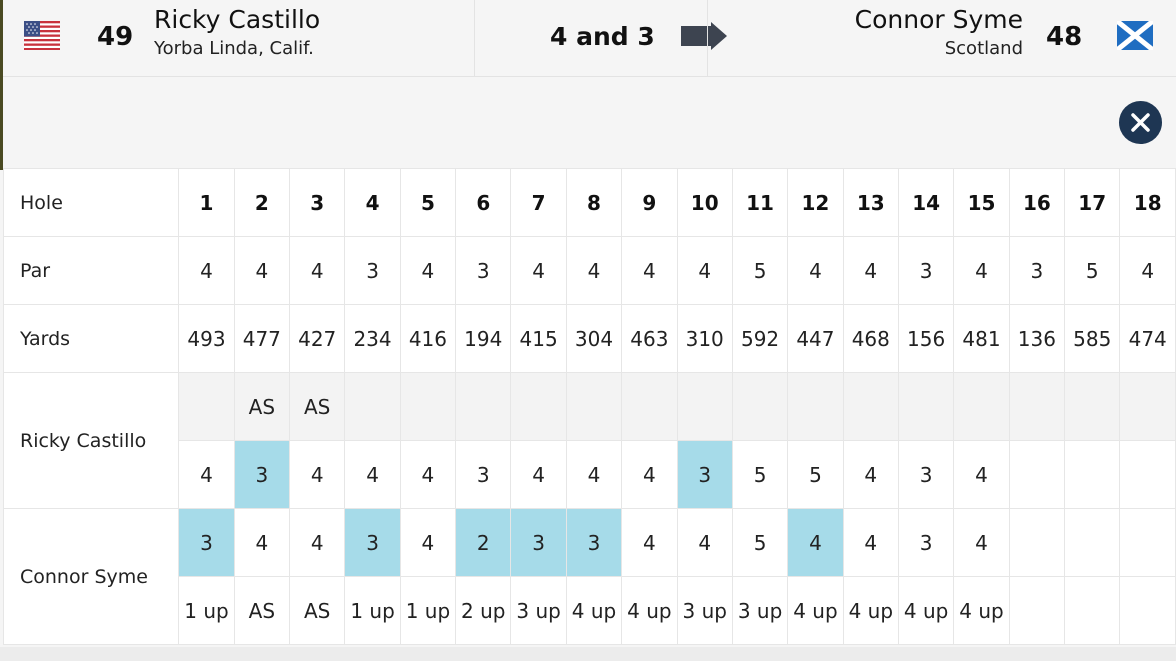 The image size is (1176, 661). I want to click on right-player-name: Connor Syme, so click(938, 19).